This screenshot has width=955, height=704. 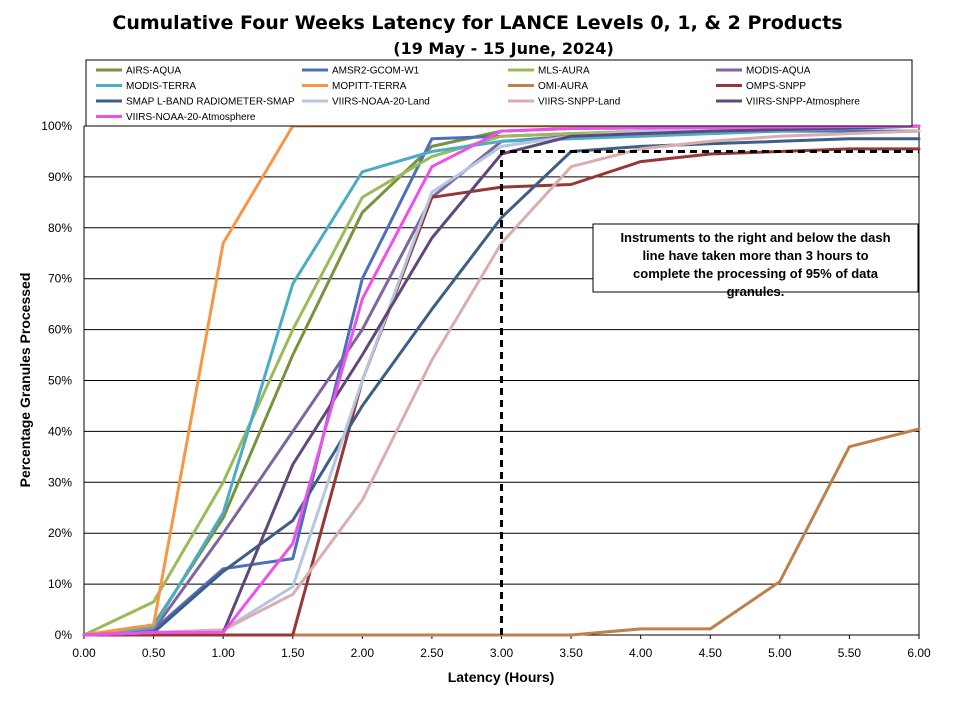 I want to click on legend-label: VIIRS-NOAA-20-Atmosphere, so click(x=191, y=117).